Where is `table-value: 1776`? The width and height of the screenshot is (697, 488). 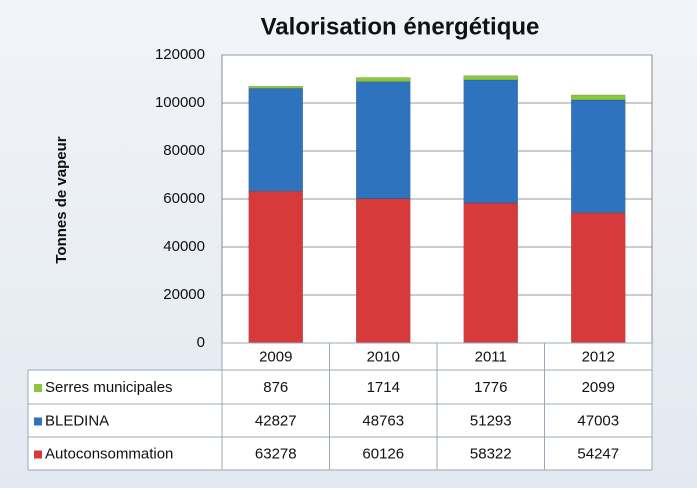 table-value: 1776 is located at coordinates (490, 387).